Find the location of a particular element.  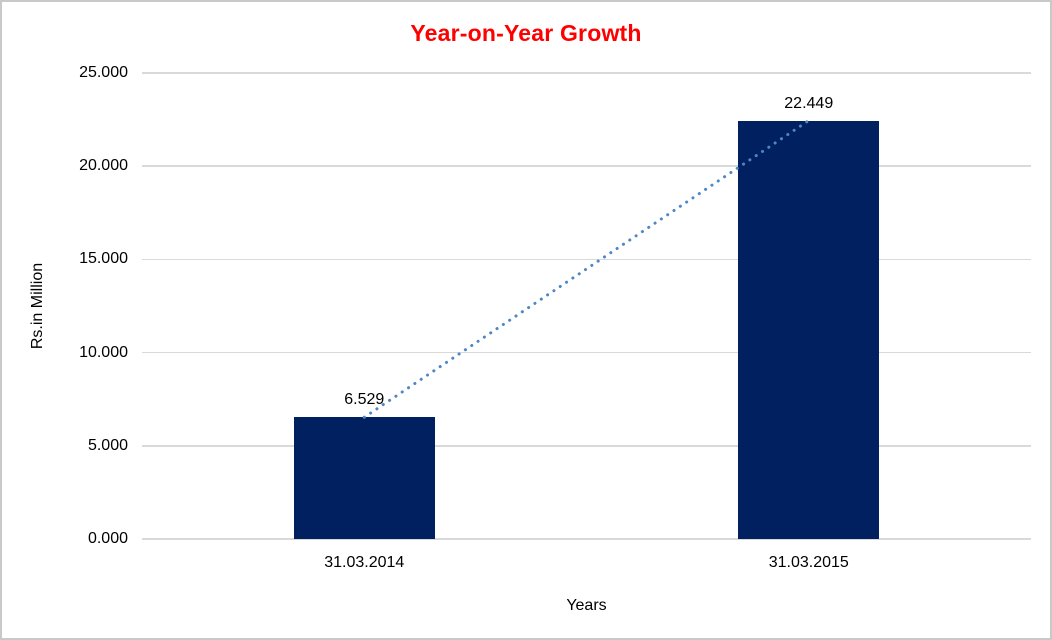

y-tick-label: 25.000 is located at coordinates (103, 72).